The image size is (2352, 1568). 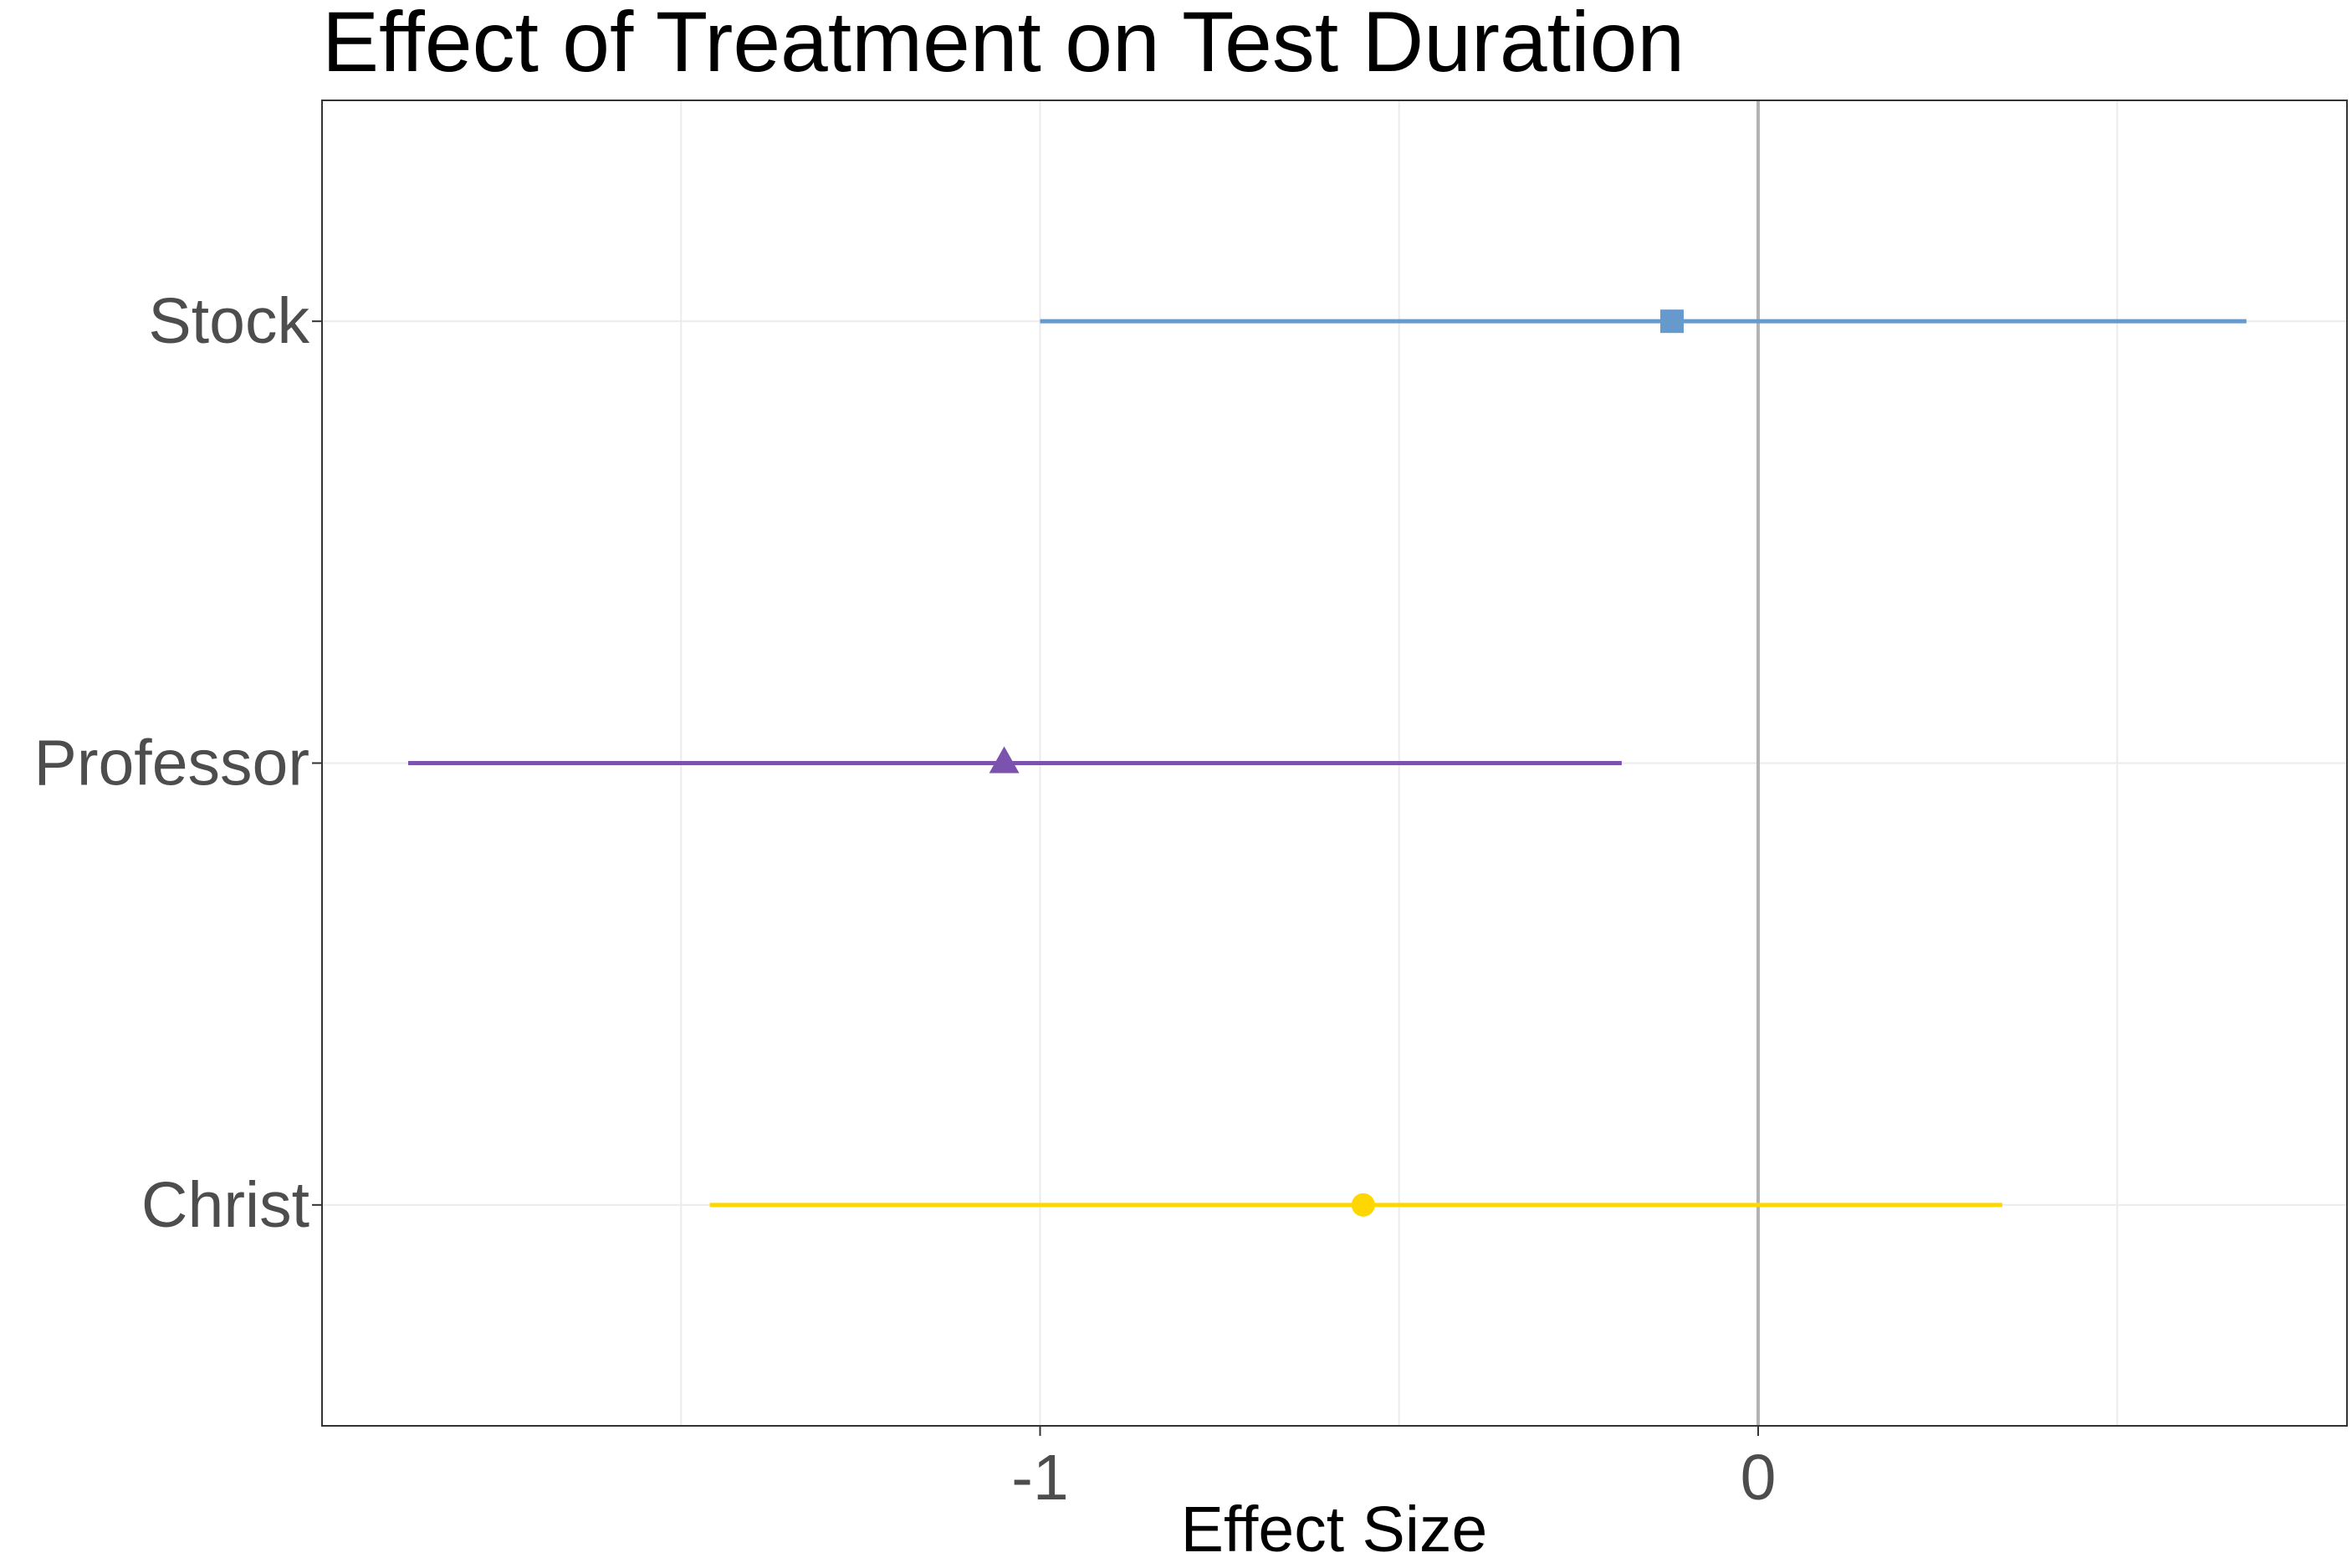 I want to click on x-axis-title: Effect Size, so click(x=1334, y=1529).